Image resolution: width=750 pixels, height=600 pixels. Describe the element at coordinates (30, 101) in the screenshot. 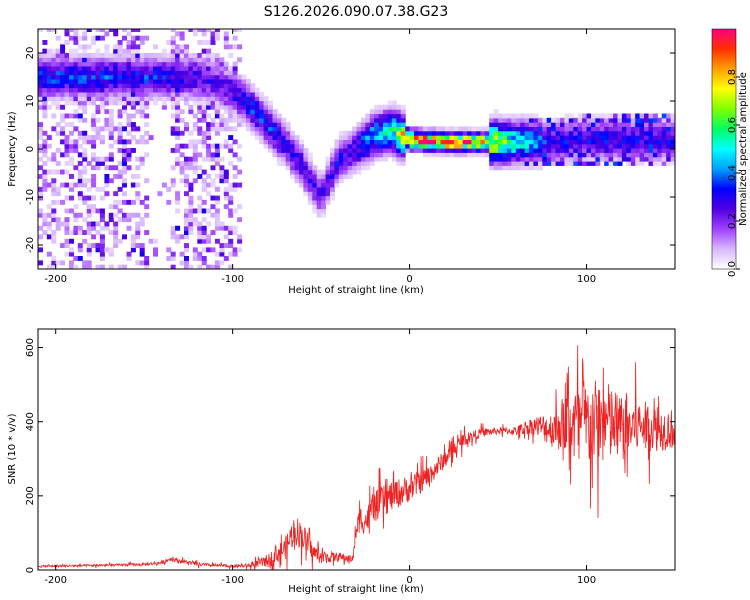

I see `spectrogram-y-tick-label: 10` at that location.